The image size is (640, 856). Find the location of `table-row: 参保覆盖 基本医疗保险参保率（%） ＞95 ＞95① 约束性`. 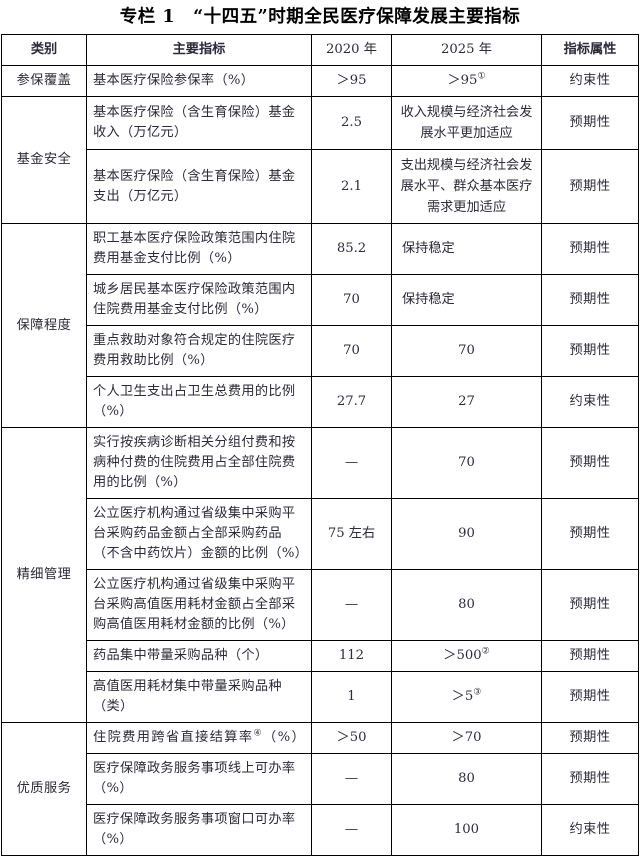

table-row: 参保覆盖 基本医疗保险参保率（%） ＞95 ＞95① 约束性 is located at coordinates (320, 81).